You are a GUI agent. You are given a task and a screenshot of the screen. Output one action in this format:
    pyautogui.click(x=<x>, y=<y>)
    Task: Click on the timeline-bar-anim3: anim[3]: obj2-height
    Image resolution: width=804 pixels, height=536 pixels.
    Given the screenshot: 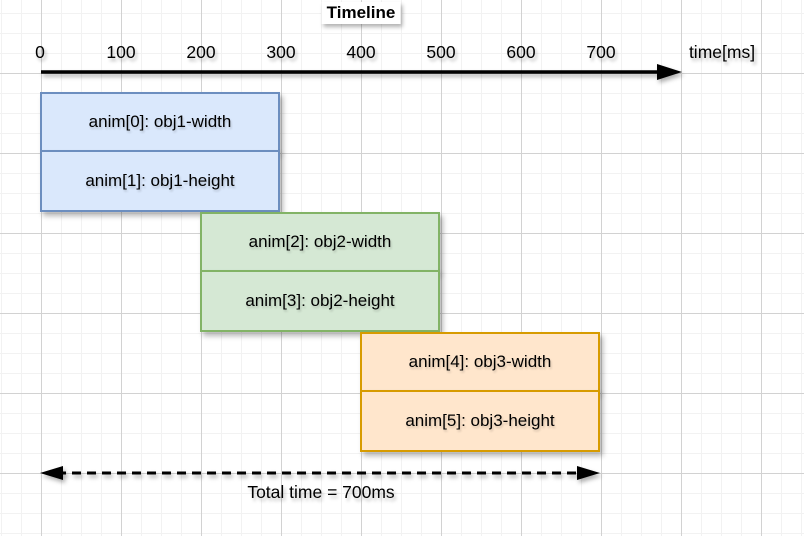 What is the action you would take?
    pyautogui.click(x=320, y=301)
    